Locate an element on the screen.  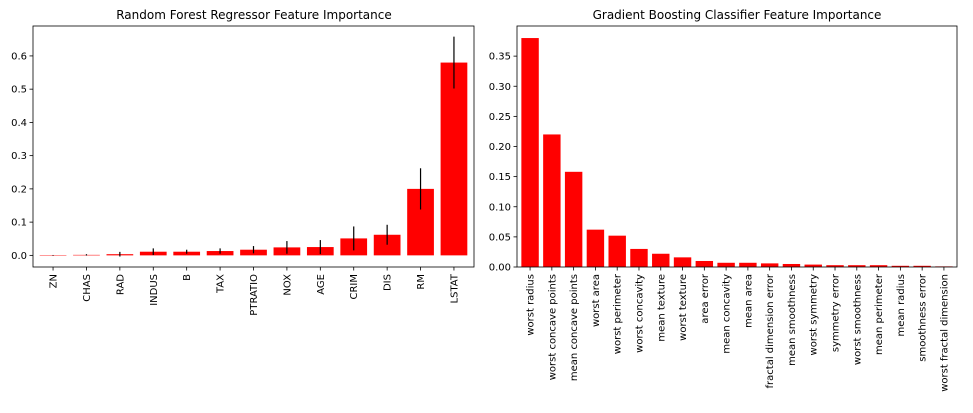
bar-area-error is located at coordinates (704, 263).